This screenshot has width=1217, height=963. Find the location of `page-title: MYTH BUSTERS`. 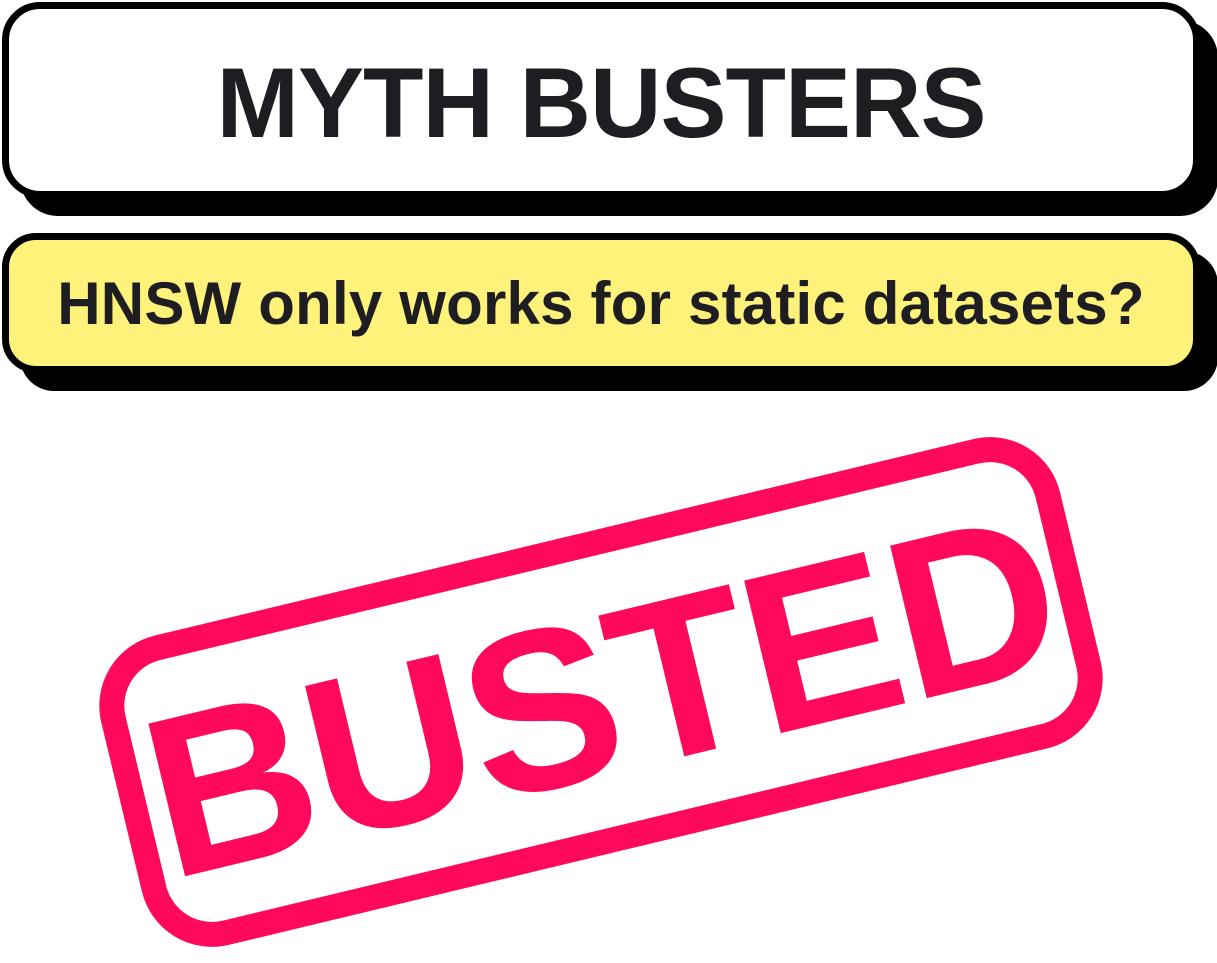

page-title: MYTH BUSTERS is located at coordinates (601, 102).